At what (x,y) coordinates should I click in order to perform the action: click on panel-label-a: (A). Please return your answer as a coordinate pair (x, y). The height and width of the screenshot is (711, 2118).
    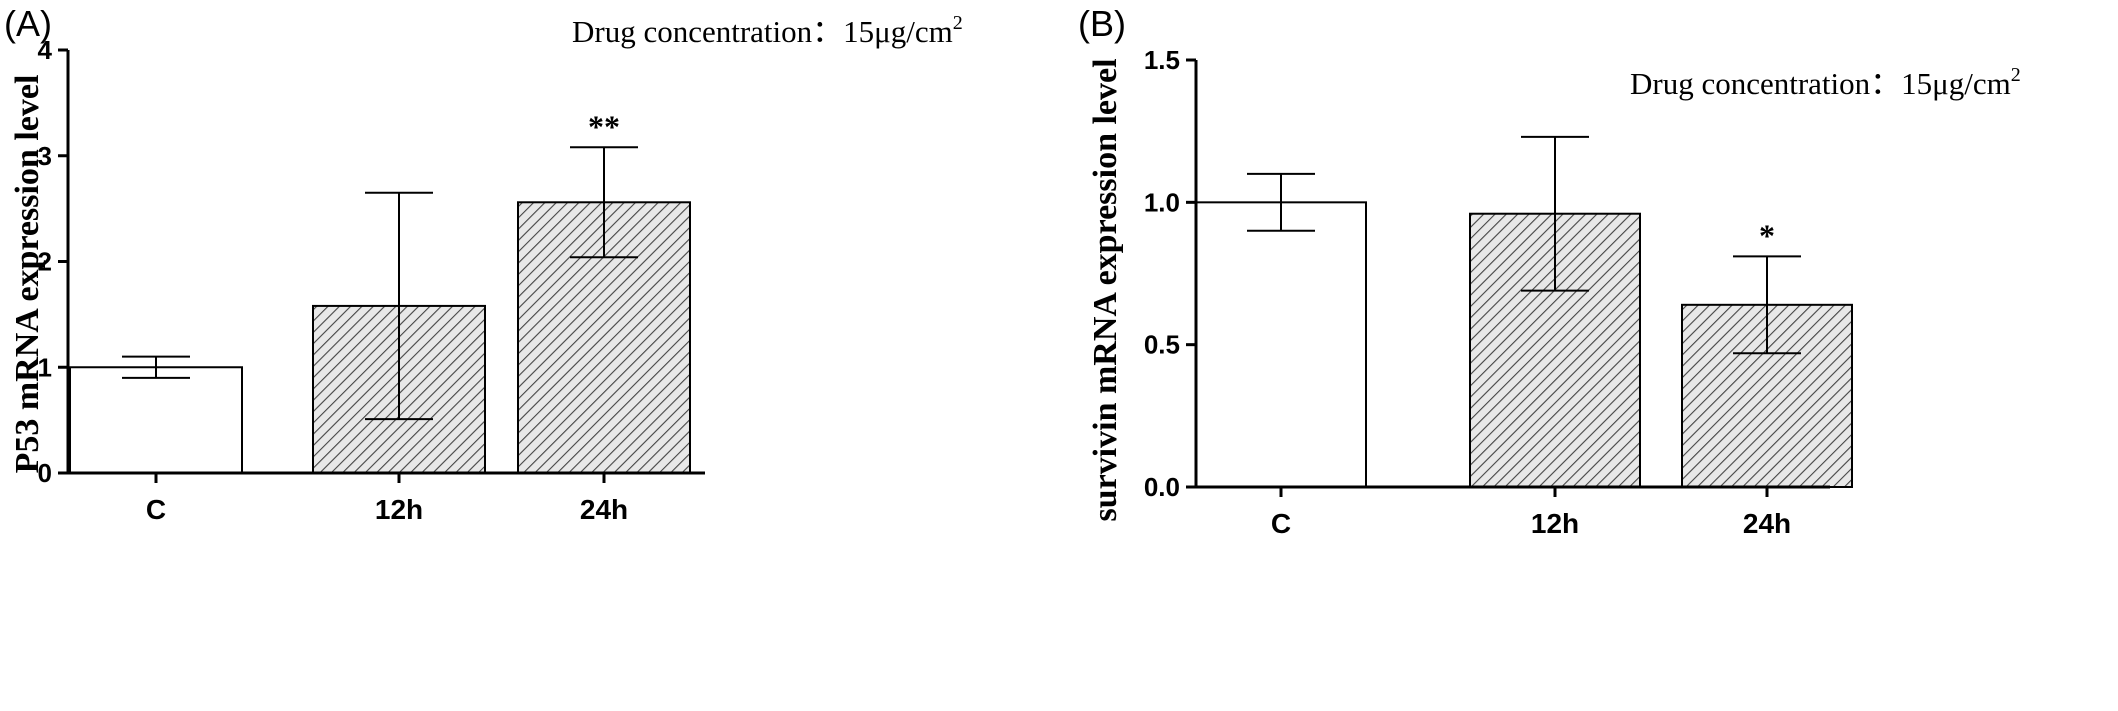
    Looking at the image, I should click on (28, 23).